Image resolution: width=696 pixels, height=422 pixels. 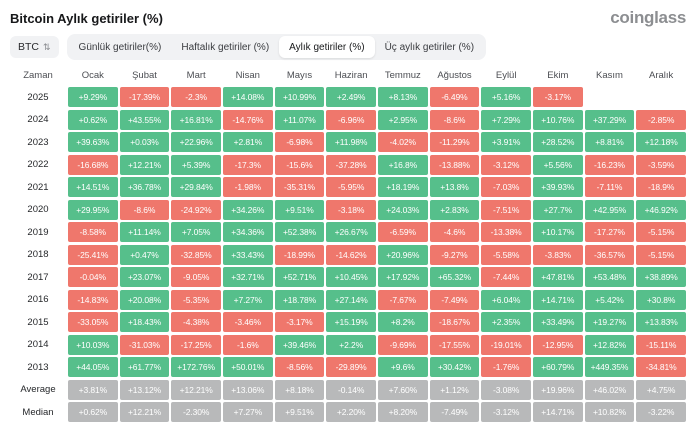 What do you see at coordinates (196, 119) in the screenshot?
I see `return-cell: +16.81%` at bounding box center [196, 119].